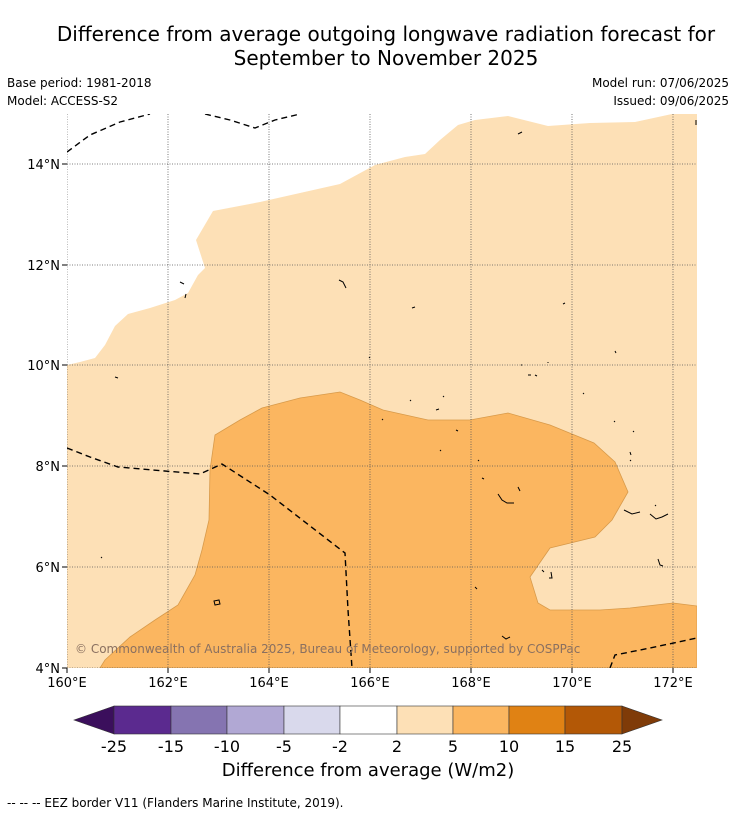  Describe the element at coordinates (94, 720) in the screenshot. I see `colorbar-arrow-low` at that location.